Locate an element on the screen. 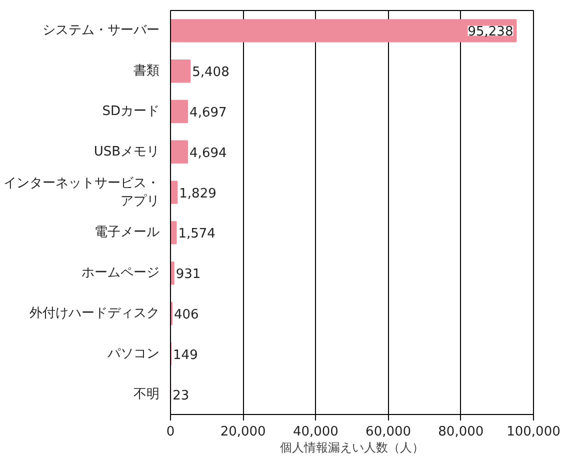  x-tick-label: 80,000 is located at coordinates (461, 432).